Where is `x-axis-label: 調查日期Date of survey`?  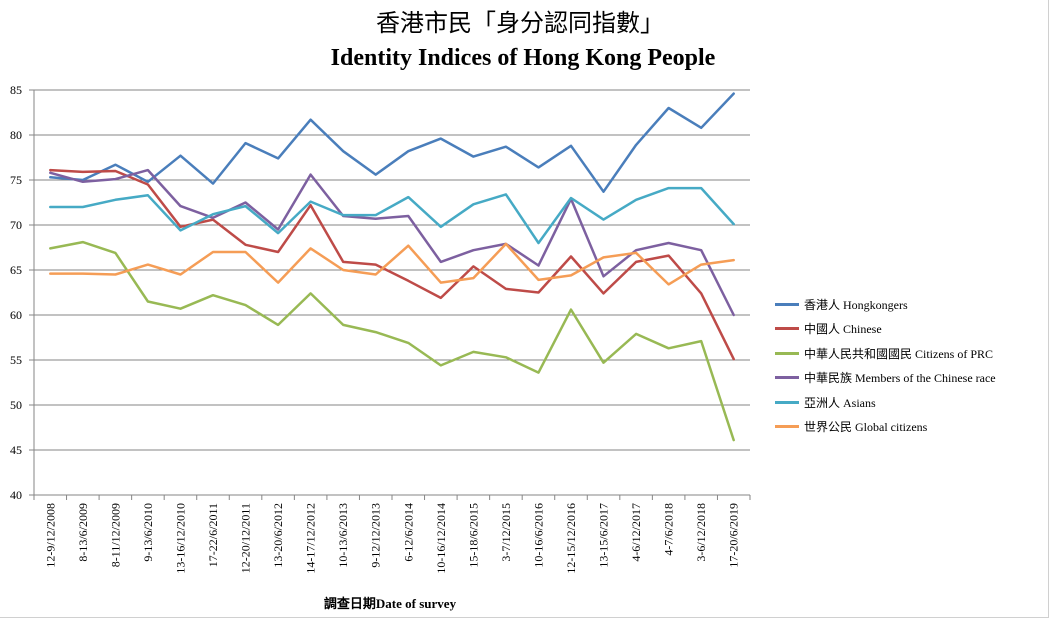 x-axis-label: 調查日期Date of survey is located at coordinates (390, 603).